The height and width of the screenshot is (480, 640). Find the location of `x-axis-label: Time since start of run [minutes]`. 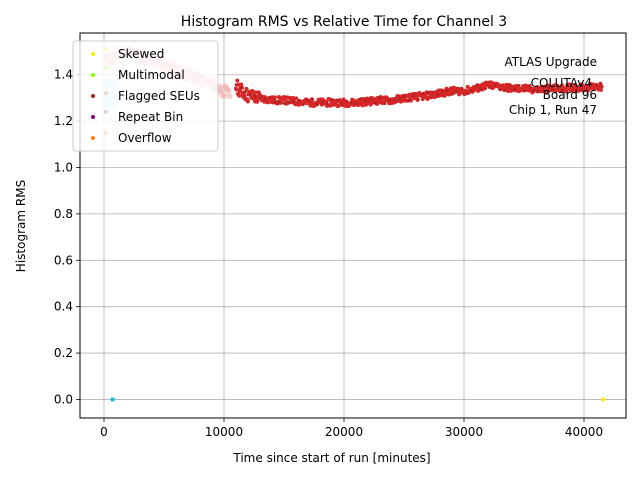

x-axis-label: Time since start of run [minutes] is located at coordinates (331, 458).